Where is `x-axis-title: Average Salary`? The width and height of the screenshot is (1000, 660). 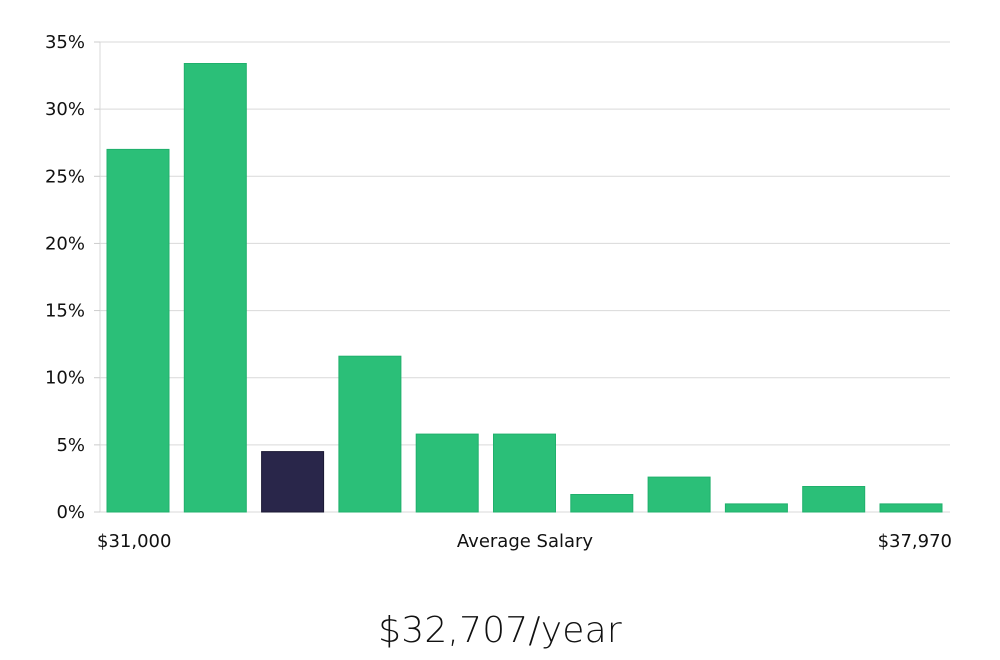 x-axis-title: Average Salary is located at coordinates (525, 541).